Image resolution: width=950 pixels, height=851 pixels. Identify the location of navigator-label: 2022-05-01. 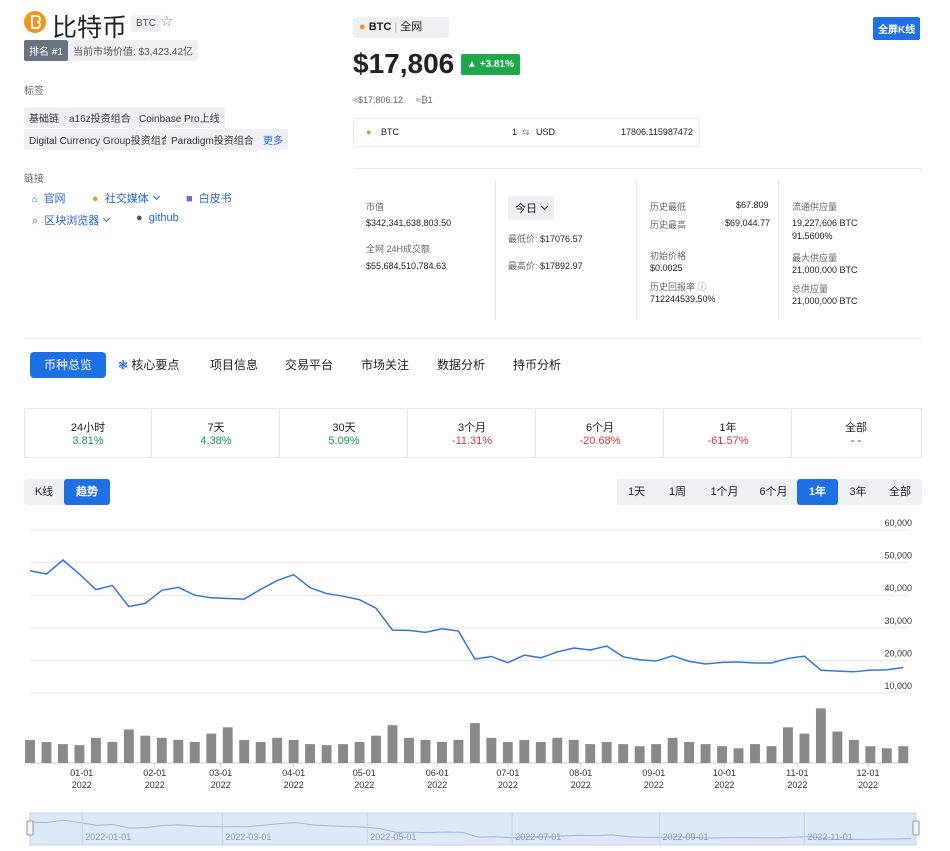
(393, 837).